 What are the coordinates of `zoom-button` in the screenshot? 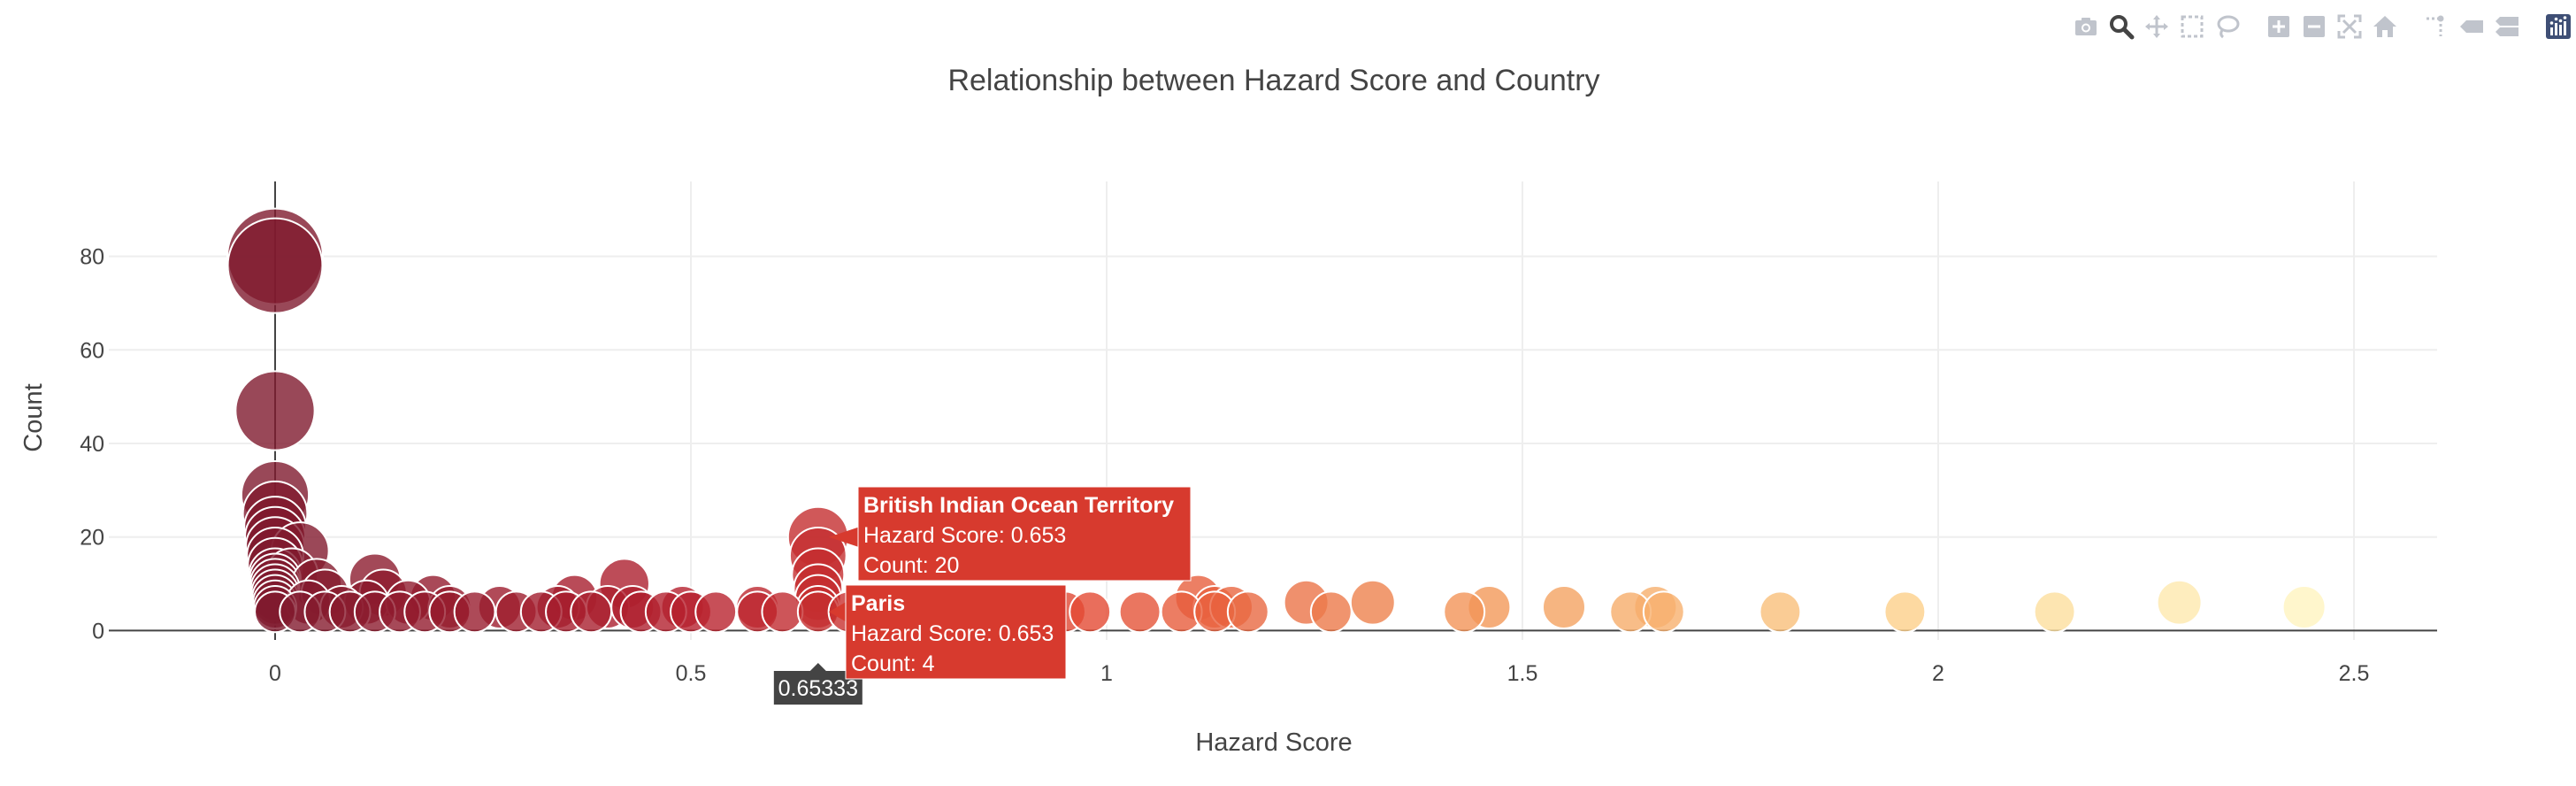 It's located at (2121, 27).